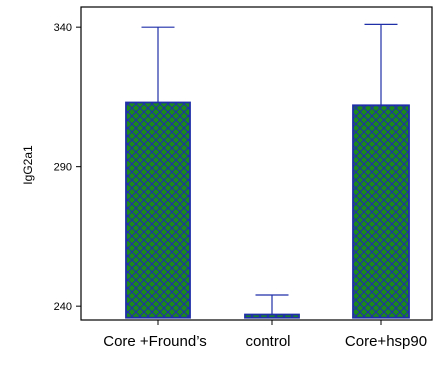 Image resolution: width=444 pixels, height=368 pixels. I want to click on y-tick-label: 290, so click(63, 168).